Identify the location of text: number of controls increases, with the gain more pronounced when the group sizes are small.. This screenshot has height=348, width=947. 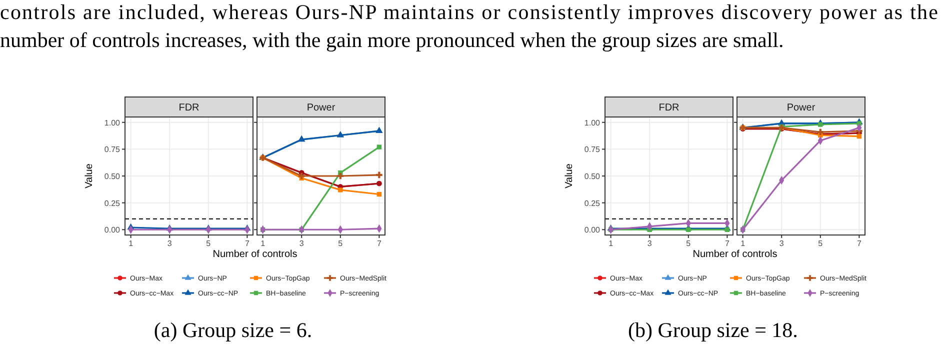
(392, 40).